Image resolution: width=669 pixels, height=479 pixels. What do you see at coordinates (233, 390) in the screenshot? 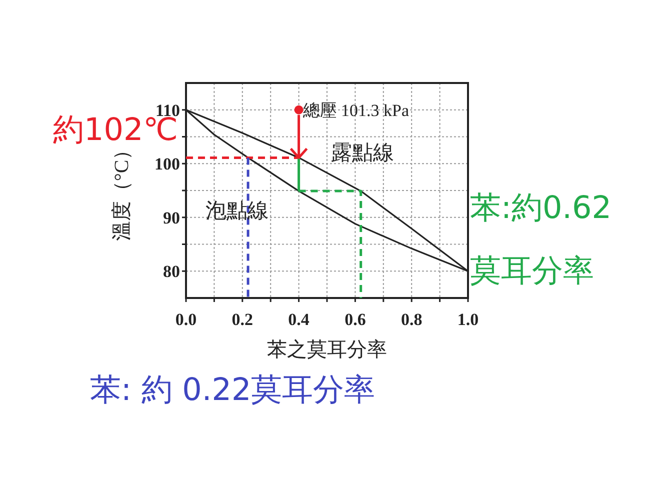
I see `text: 苯: 約 0.22莫耳分率` at bounding box center [233, 390].